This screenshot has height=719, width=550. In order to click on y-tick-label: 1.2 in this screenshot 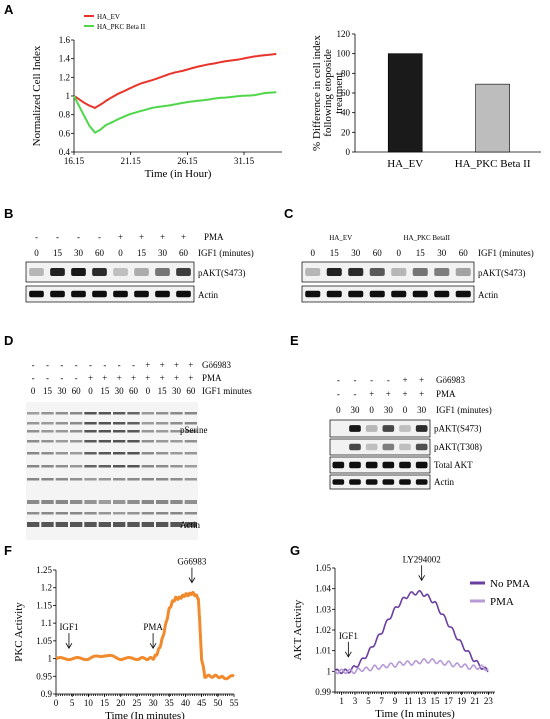, I will do `click(64, 77)`.